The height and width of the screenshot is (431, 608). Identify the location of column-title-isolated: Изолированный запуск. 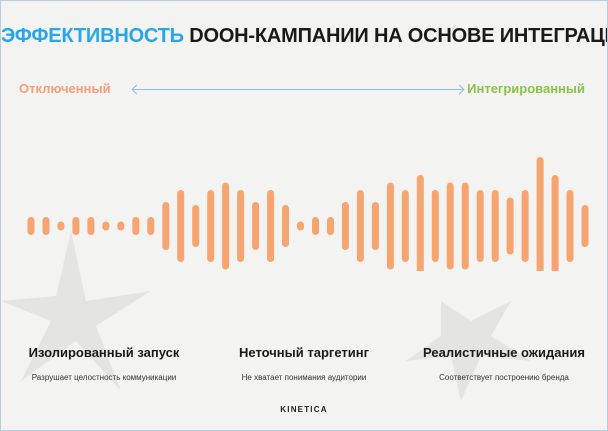
(104, 352).